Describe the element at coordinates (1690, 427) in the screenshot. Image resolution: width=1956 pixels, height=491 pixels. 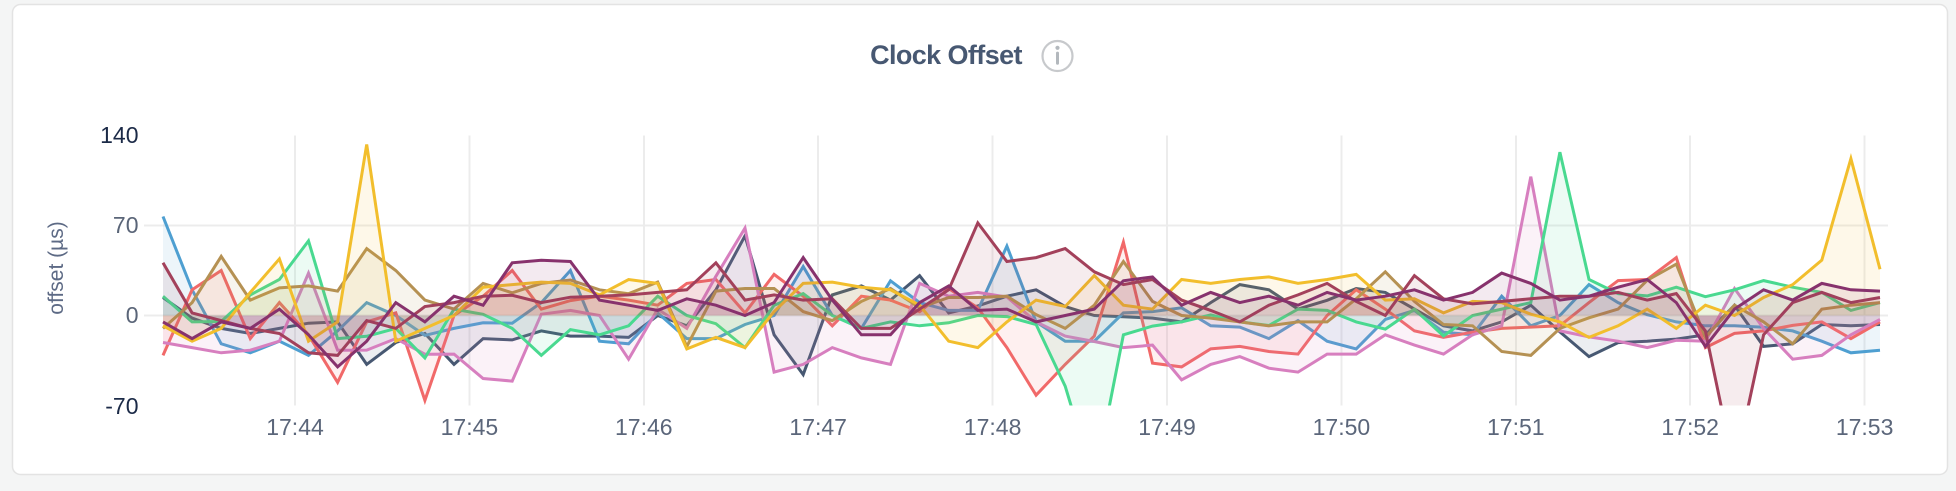
I see `svg-text: 17:52` at that location.